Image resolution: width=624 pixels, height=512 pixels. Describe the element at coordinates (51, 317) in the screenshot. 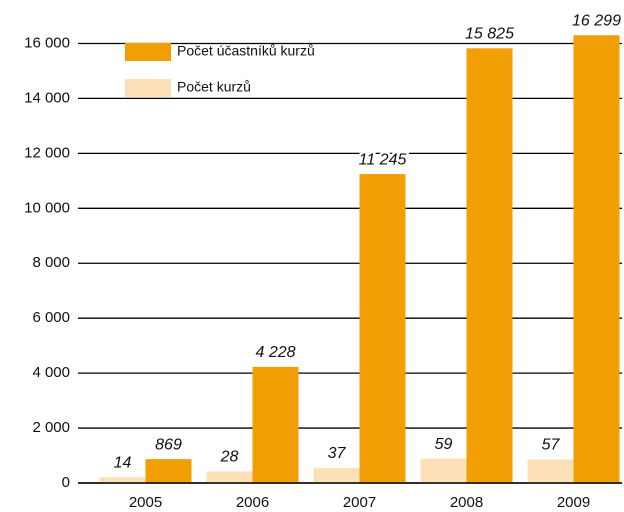

I see `y-tick-label: 6 000` at that location.